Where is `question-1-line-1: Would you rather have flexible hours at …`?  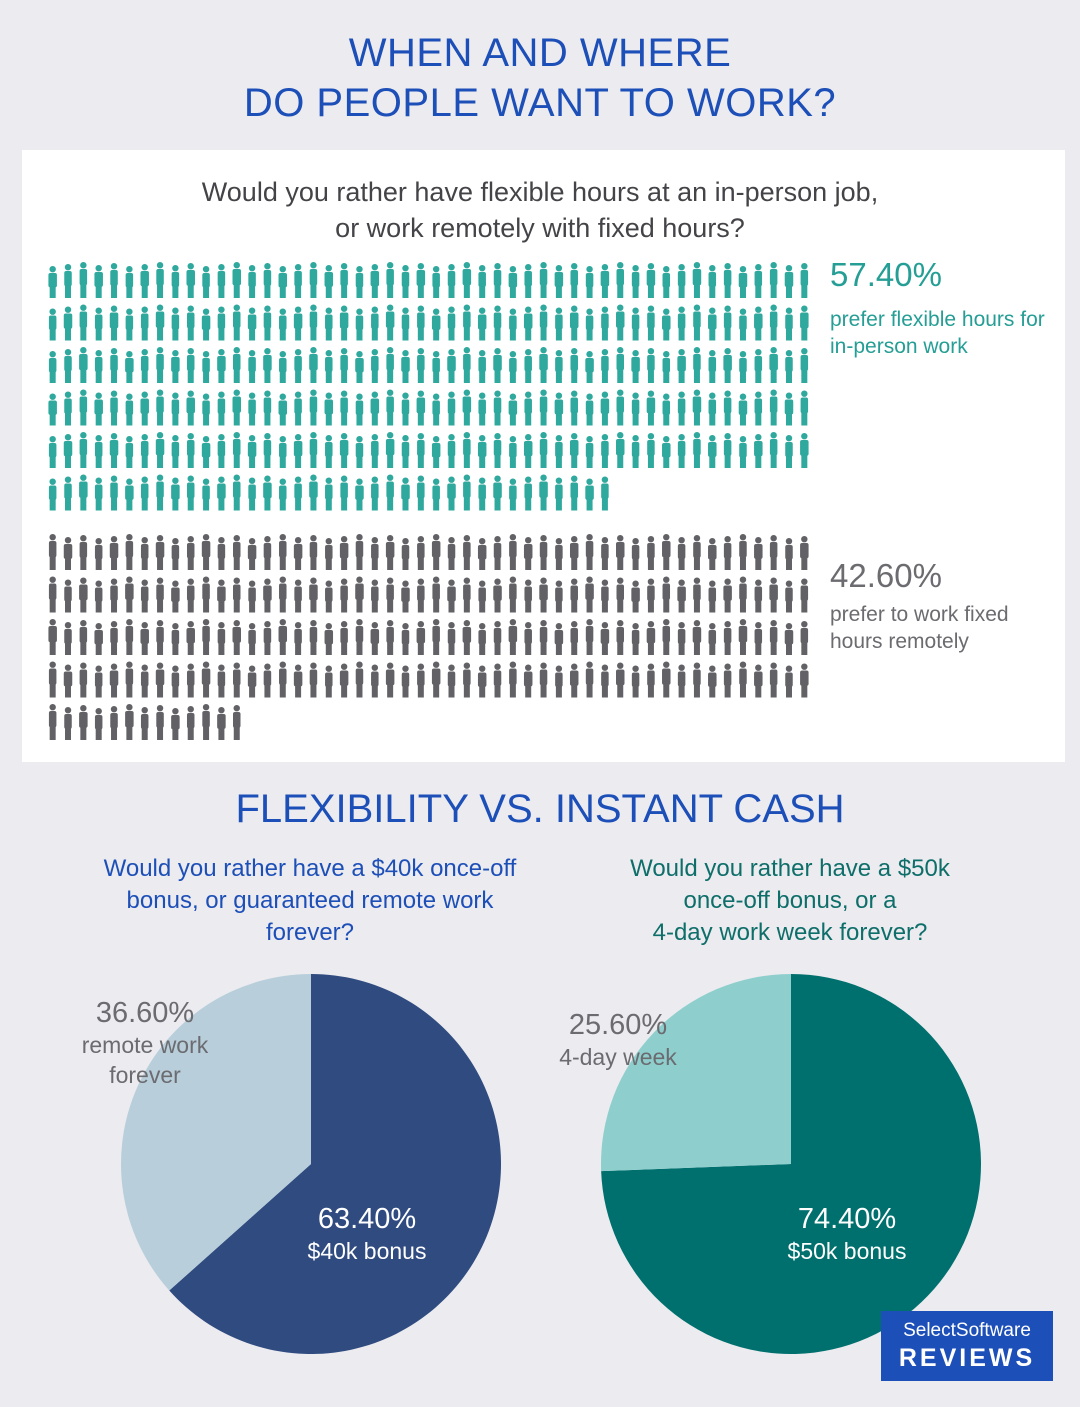 question-1-line-1: Would you rather have flexible hours at … is located at coordinates (540, 192).